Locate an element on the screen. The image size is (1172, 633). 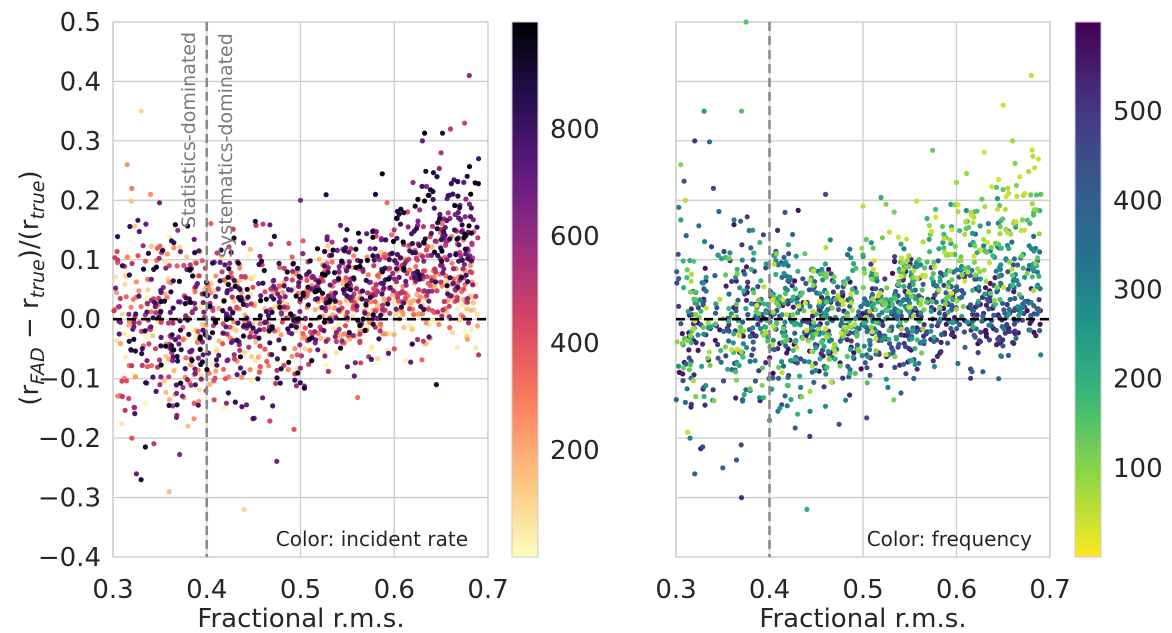
ylabel-sub2: true is located at coordinates (38, 278).